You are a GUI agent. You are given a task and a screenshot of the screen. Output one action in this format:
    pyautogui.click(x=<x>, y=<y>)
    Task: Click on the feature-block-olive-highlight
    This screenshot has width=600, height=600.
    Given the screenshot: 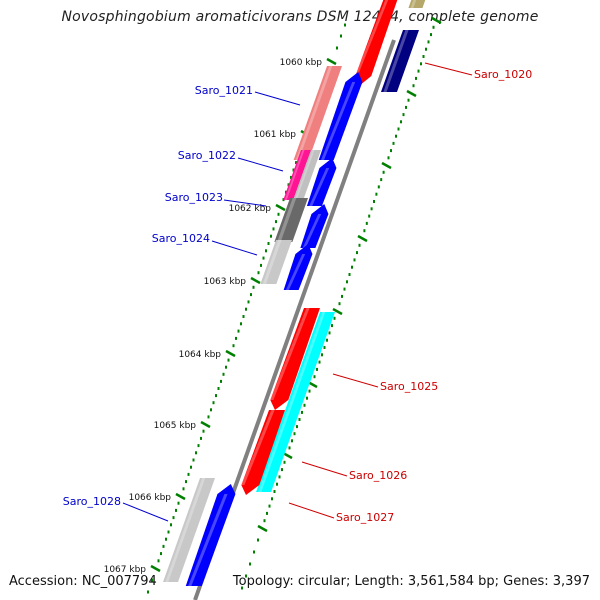 What is the action you would take?
    pyautogui.click(x=413, y=4)
    